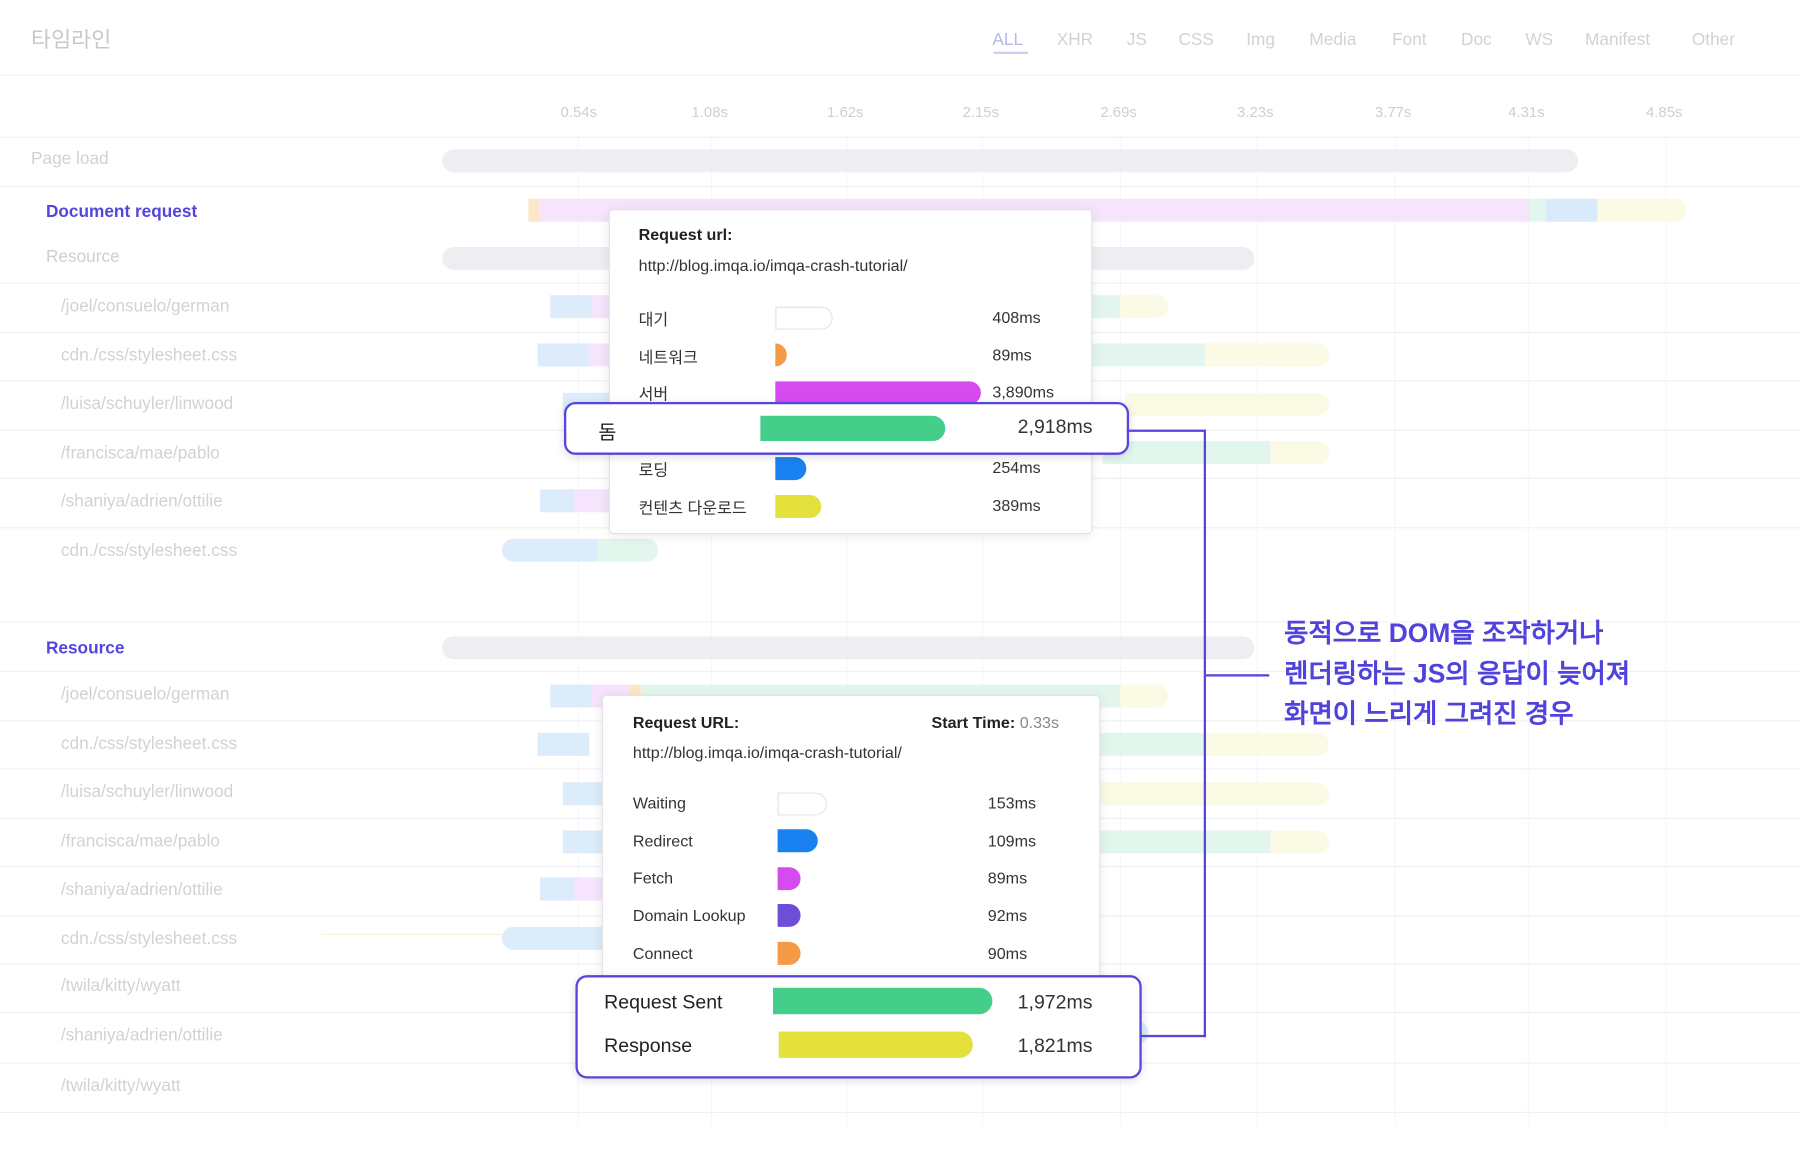  I want to click on timing-label-redirect: Redirect, so click(662, 840).